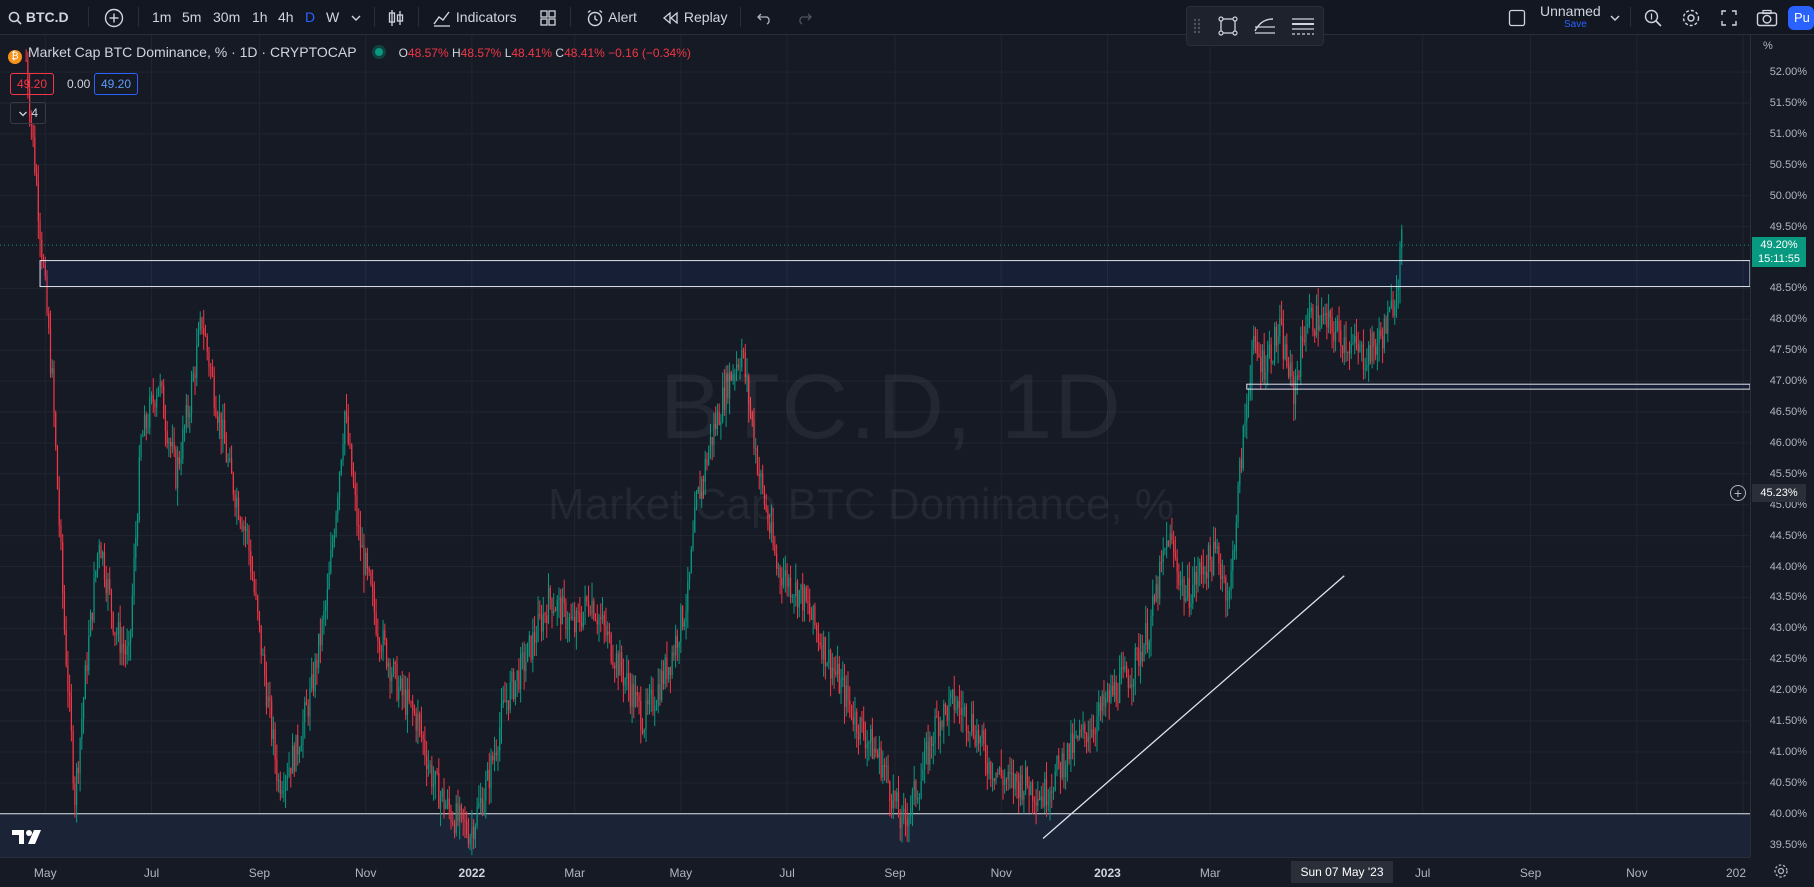  Describe the element at coordinates (1615, 17) in the screenshot. I see `layout-menu-button` at that location.